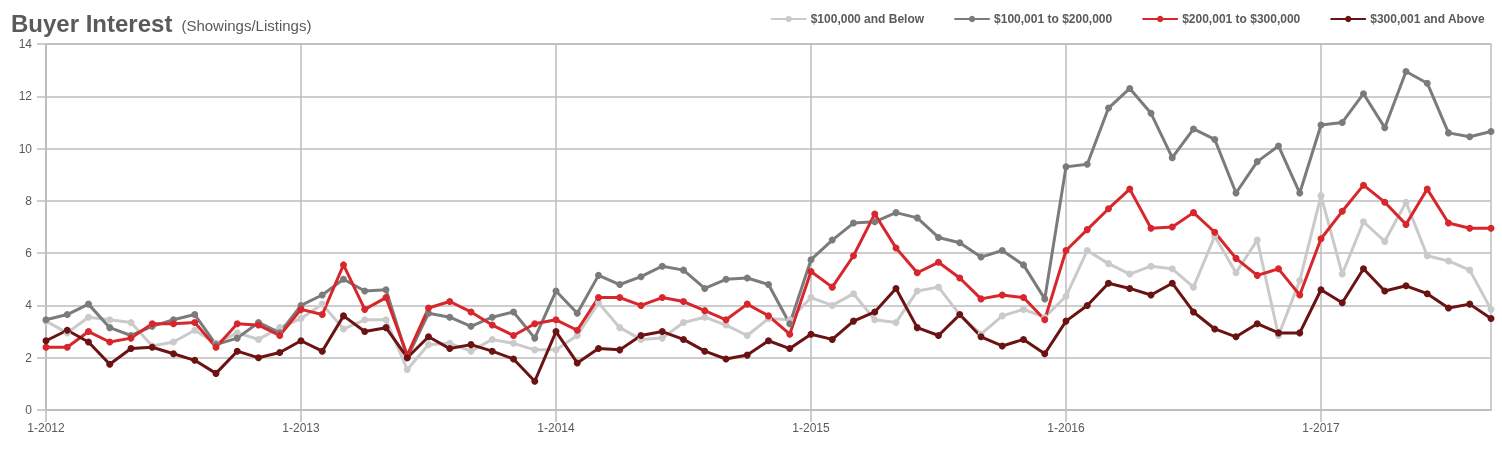 This screenshot has width=1502, height=449. What do you see at coordinates (1066, 428) in the screenshot?
I see `x-tick-label: 1-2016` at bounding box center [1066, 428].